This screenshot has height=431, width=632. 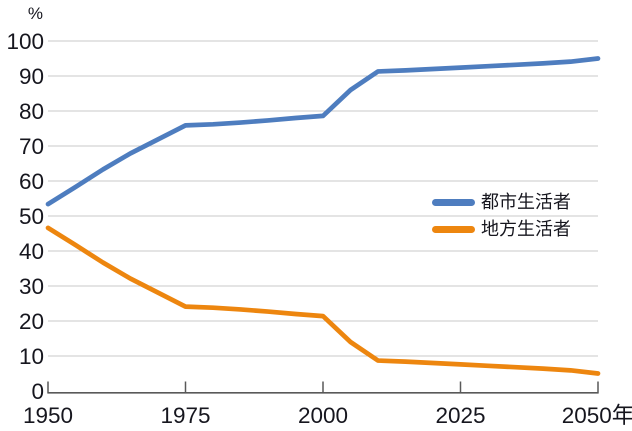 I want to click on y-tick-label: 40, so click(x=31, y=251).